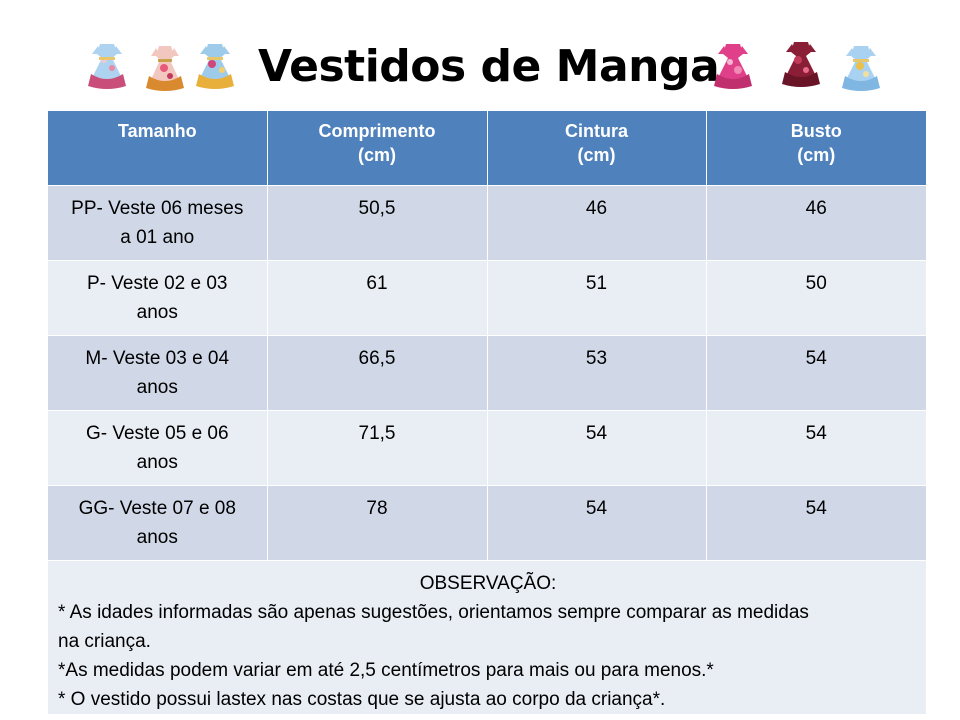 The height and width of the screenshot is (720, 960). Describe the element at coordinates (377, 297) in the screenshot. I see `comprimento-cell: 61` at that location.